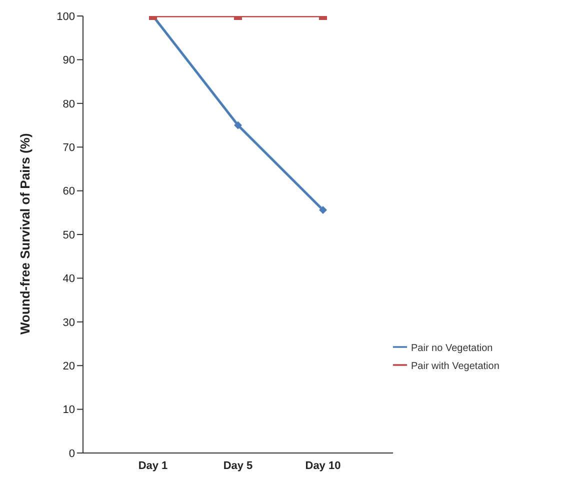 This screenshot has width=571, height=496. I want to click on y-tick-label: 80, so click(68, 104).